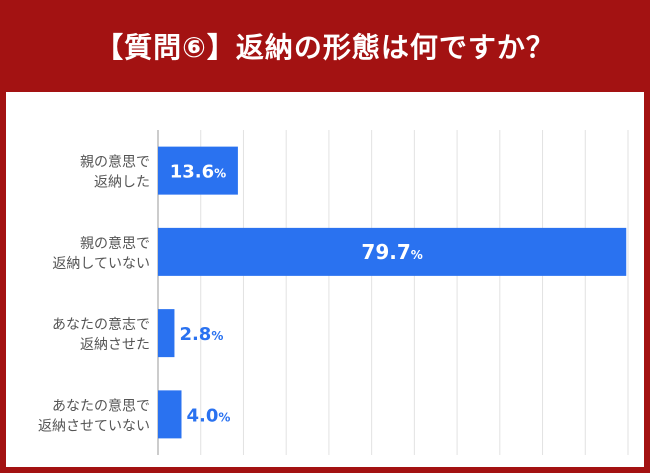  Describe the element at coordinates (115, 172) in the screenshot. I see `category-label: 親の意思で返納した` at that location.